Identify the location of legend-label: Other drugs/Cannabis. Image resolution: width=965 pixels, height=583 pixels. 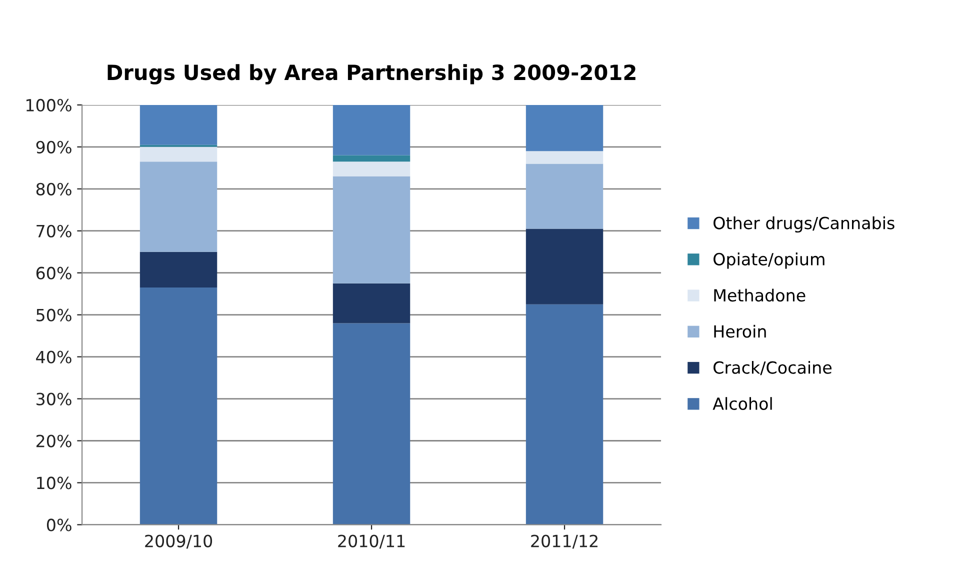
(804, 224).